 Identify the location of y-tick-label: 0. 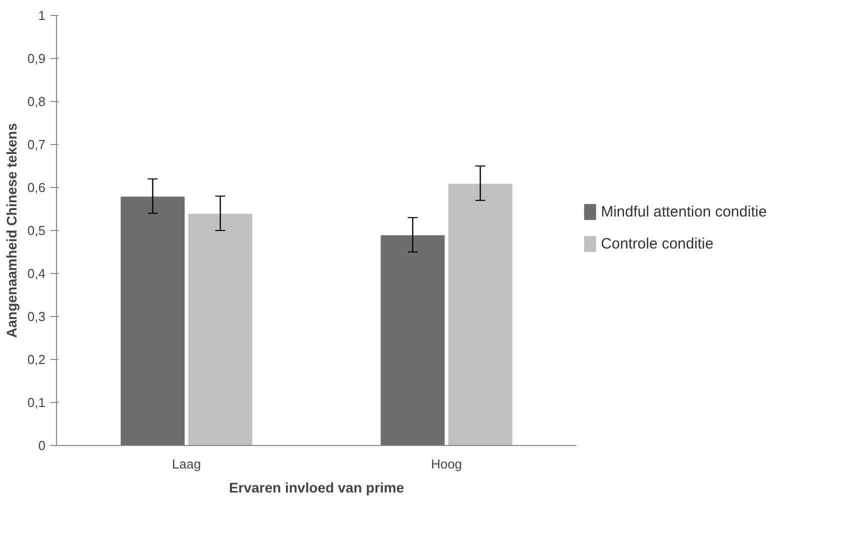
(42, 445).